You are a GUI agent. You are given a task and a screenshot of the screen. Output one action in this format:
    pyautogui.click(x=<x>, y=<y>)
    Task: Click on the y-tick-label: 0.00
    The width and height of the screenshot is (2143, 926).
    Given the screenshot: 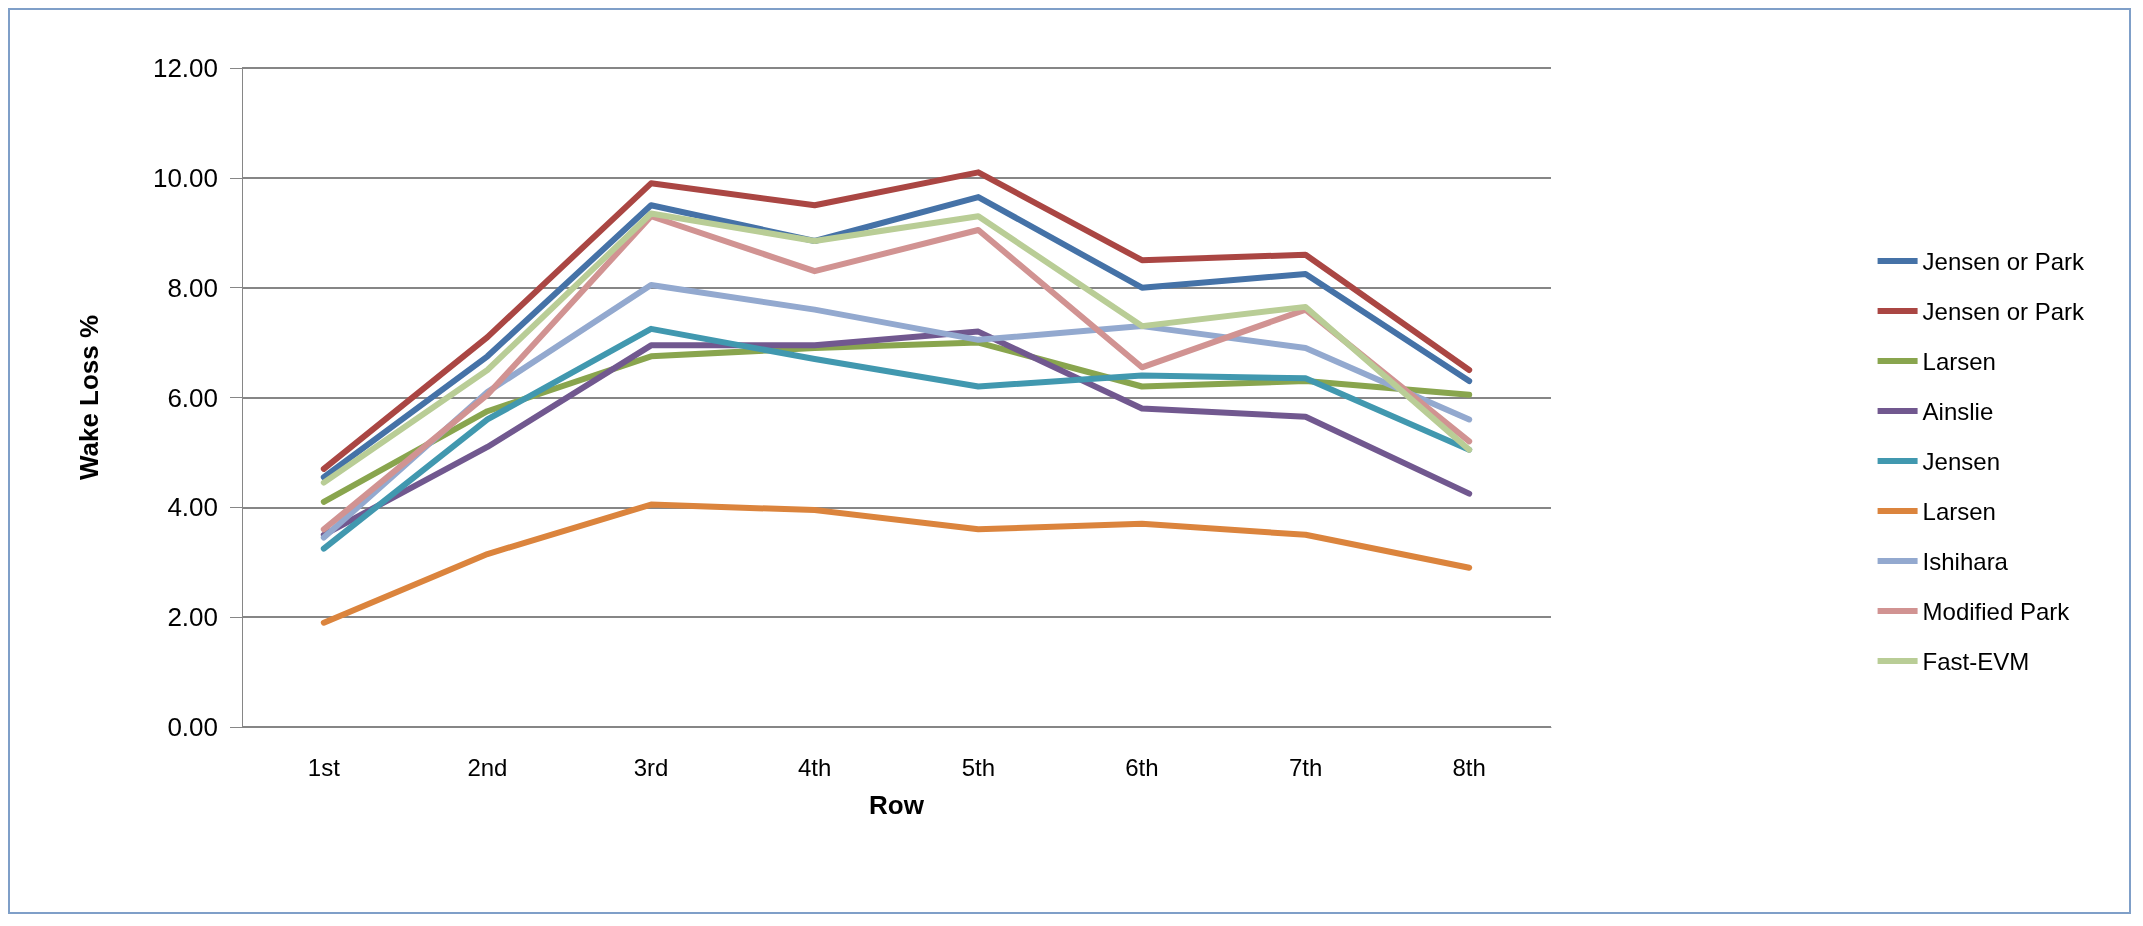 What is the action you would take?
    pyautogui.click(x=192, y=727)
    